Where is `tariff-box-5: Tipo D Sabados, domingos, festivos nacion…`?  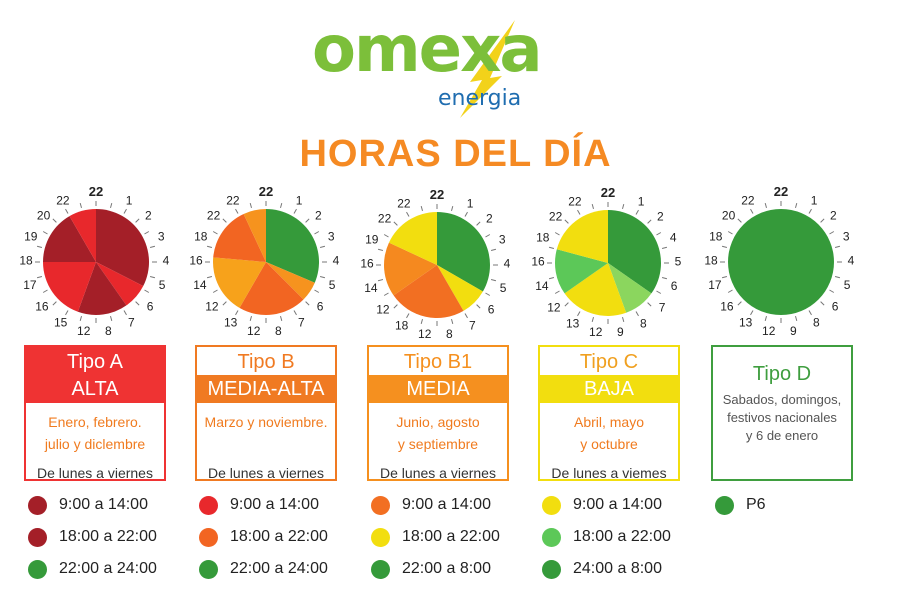 tariff-box-5: Tipo D Sabados, domingos, festivos nacion… is located at coordinates (782, 413).